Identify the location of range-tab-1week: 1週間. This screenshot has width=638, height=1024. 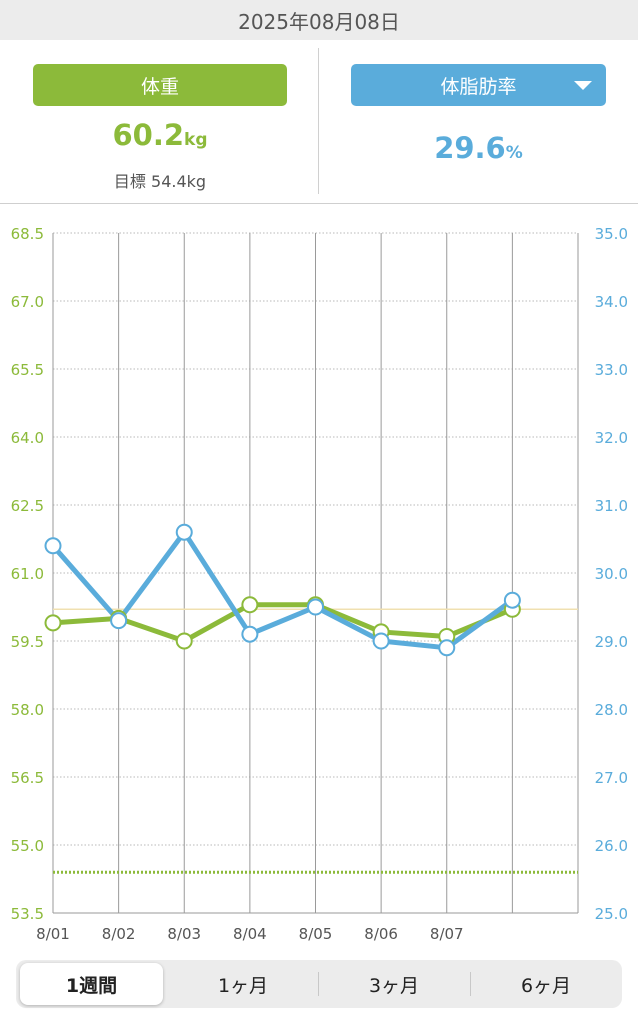
(91, 984).